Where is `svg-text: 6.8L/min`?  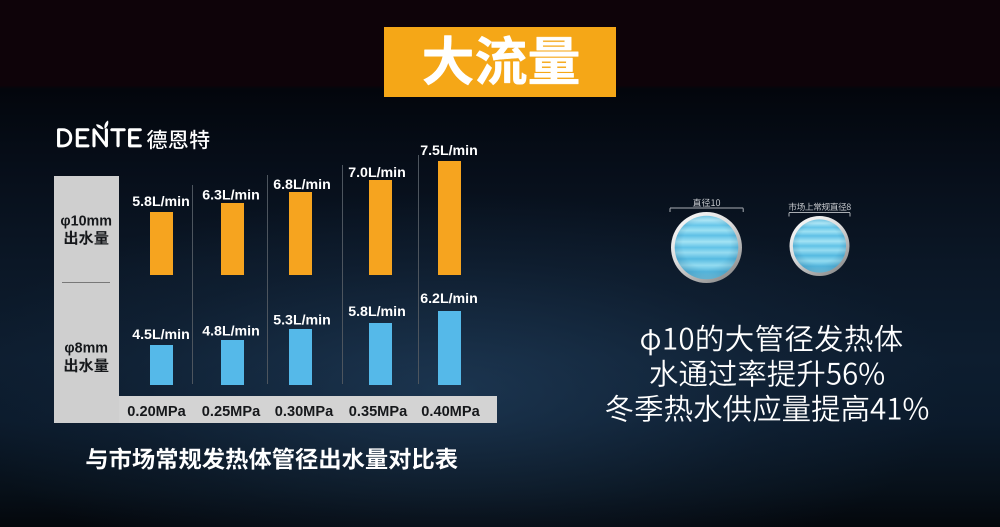 svg-text: 6.8L/min is located at coordinates (302, 185).